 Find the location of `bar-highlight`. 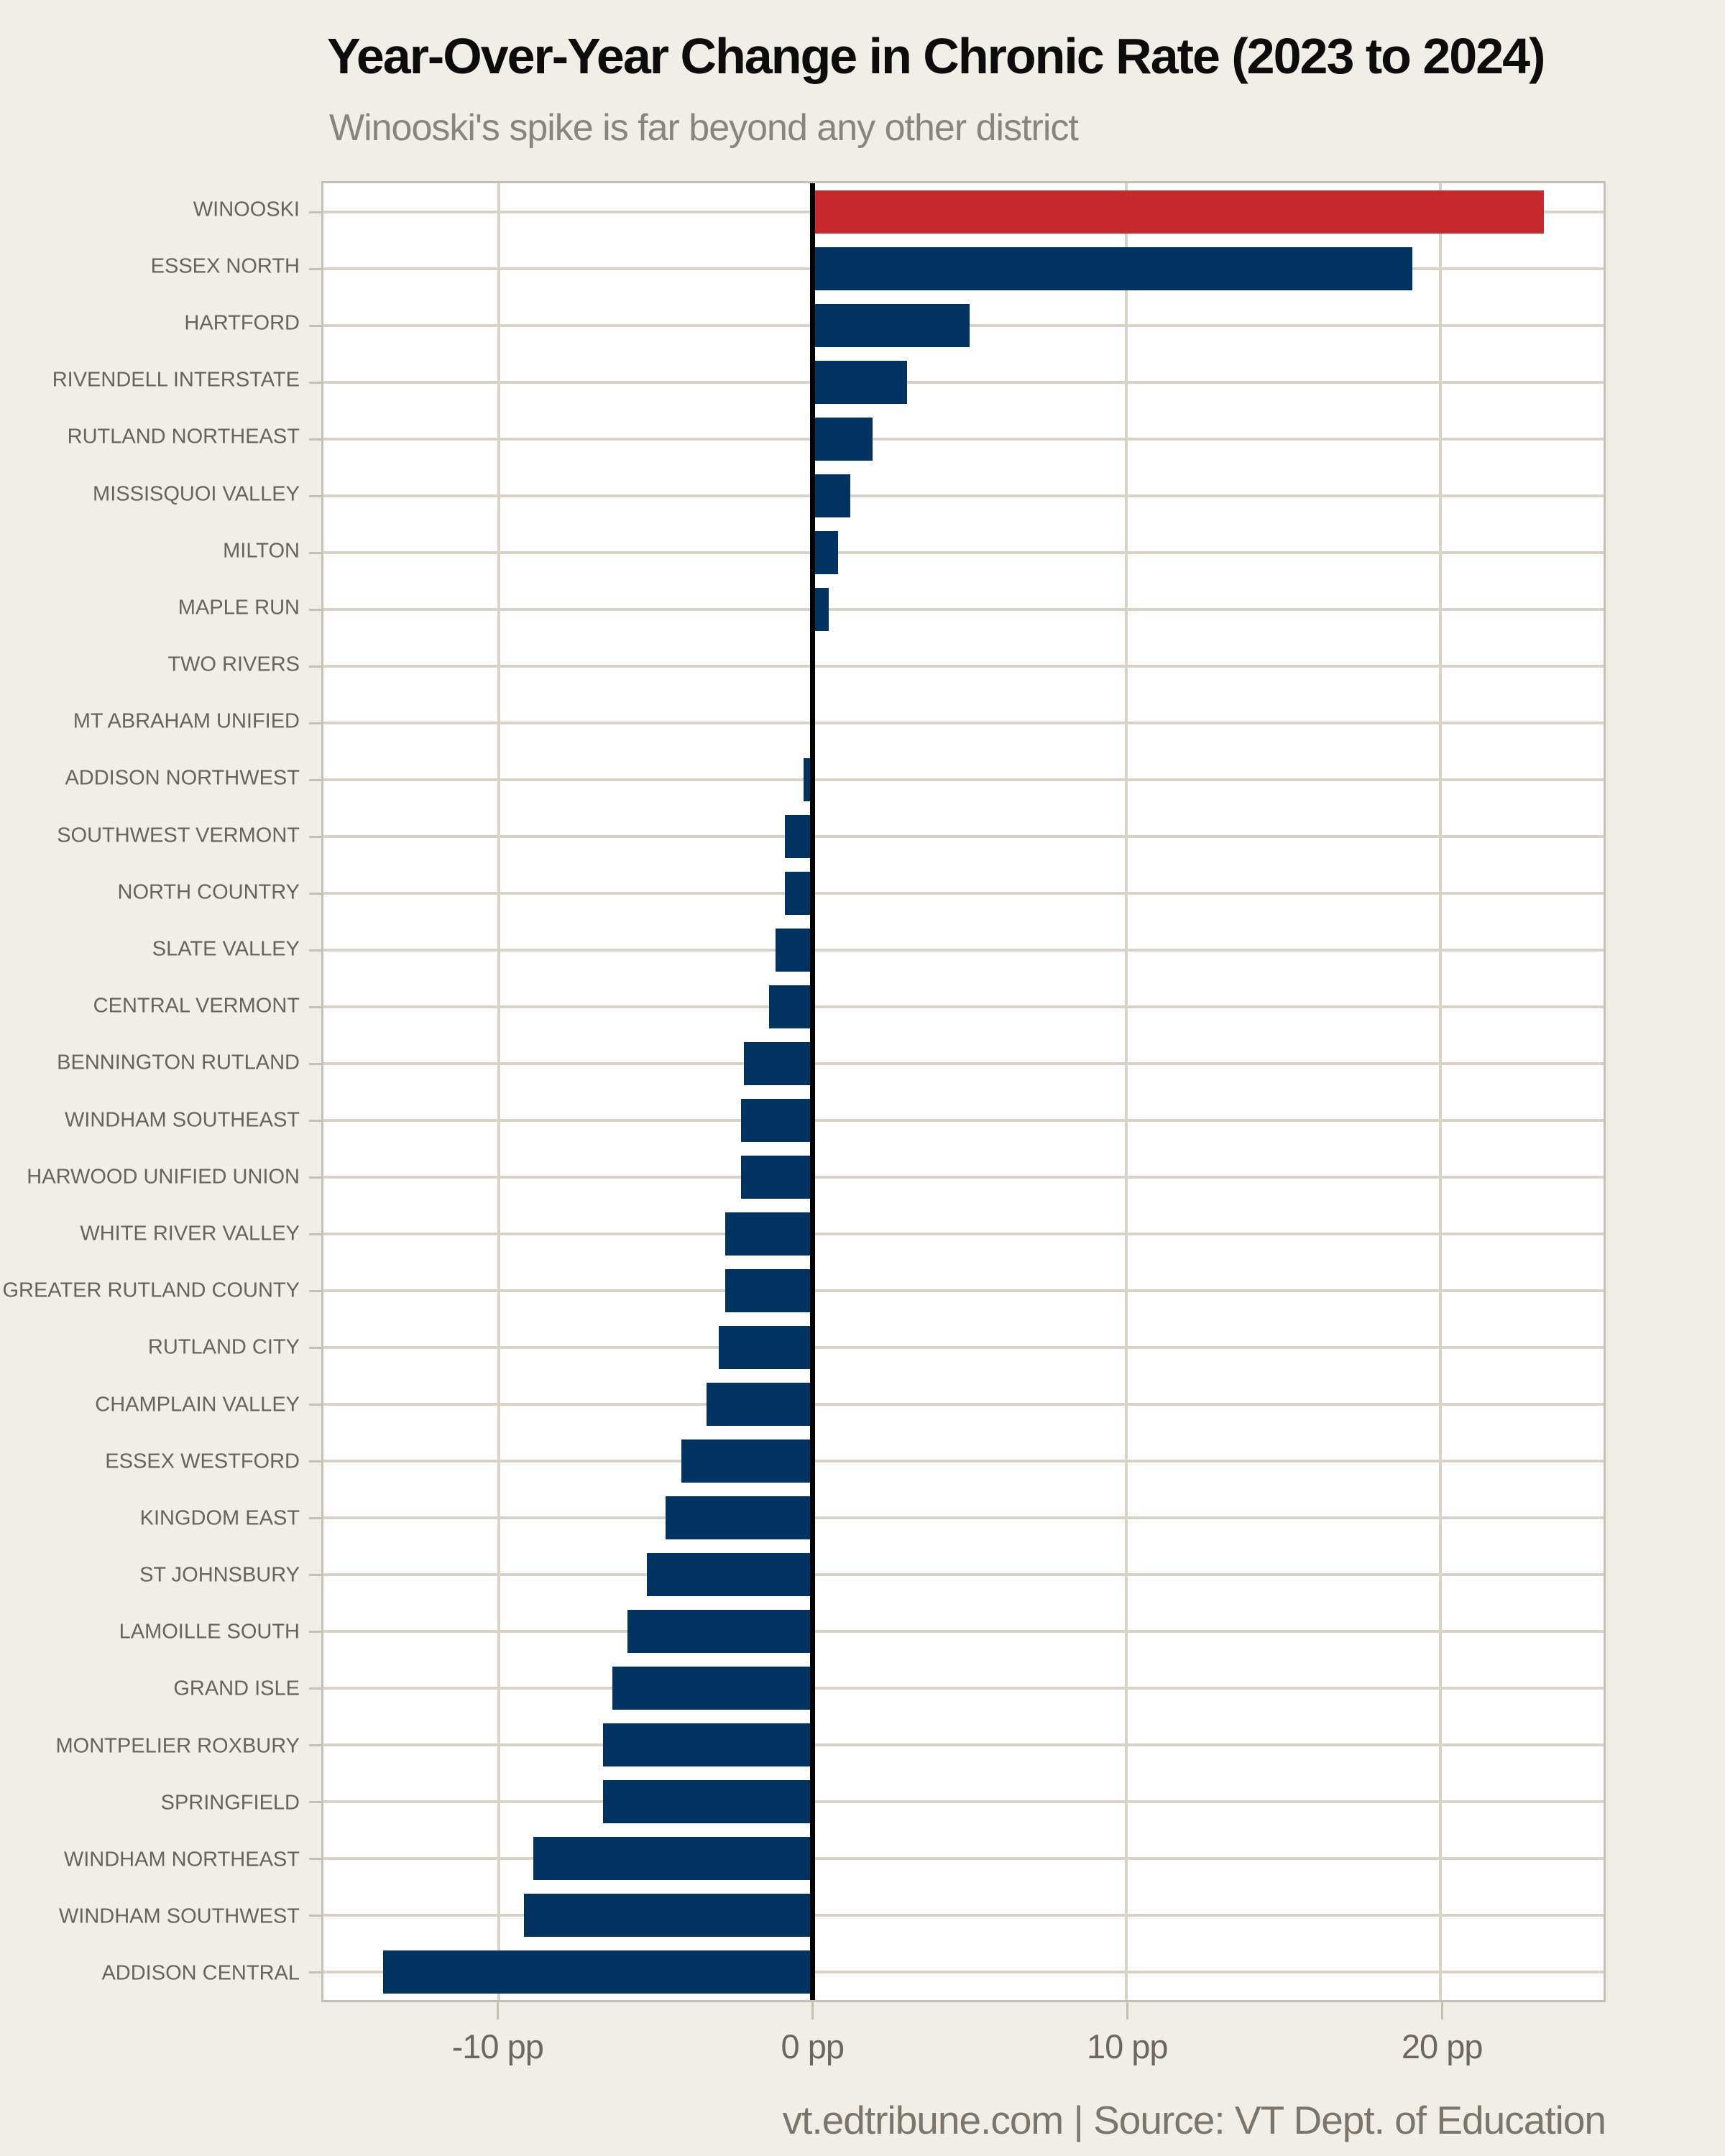

bar-highlight is located at coordinates (1178, 212).